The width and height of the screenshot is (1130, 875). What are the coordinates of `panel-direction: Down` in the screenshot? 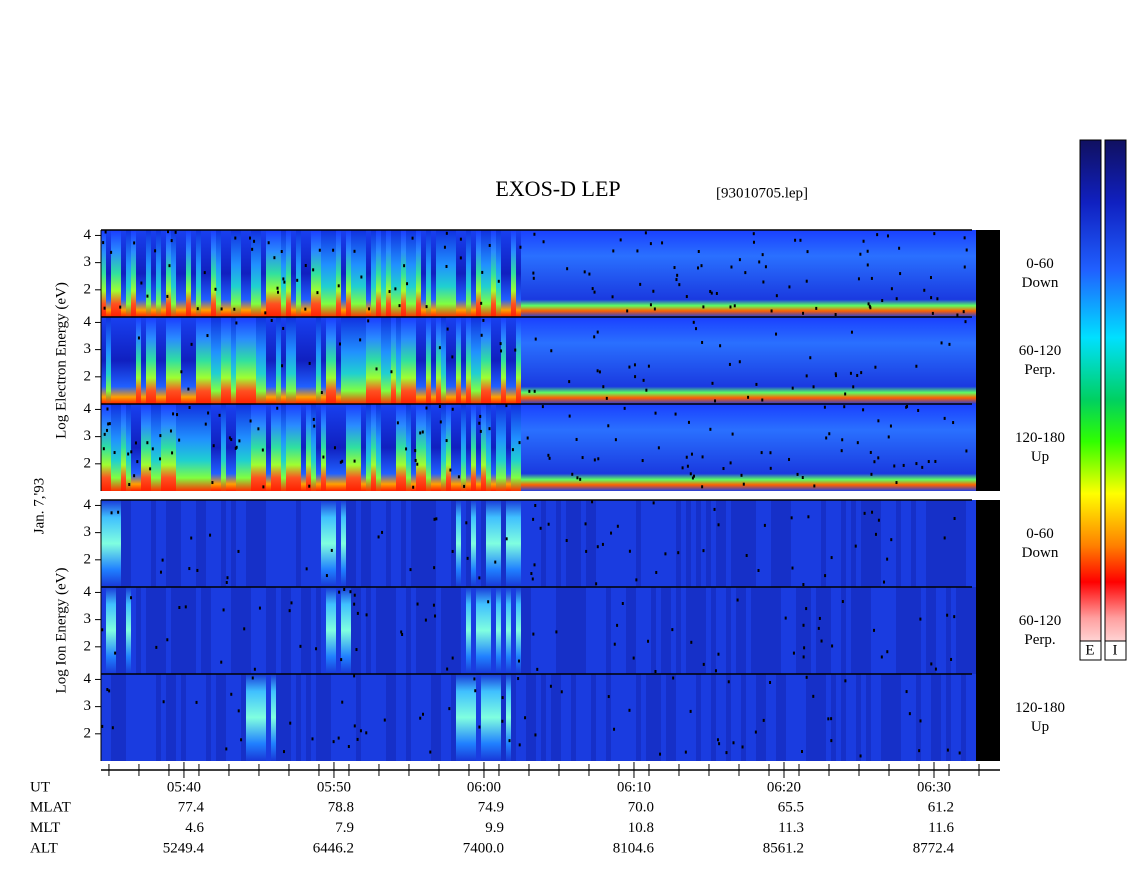 It's located at (1040, 553).